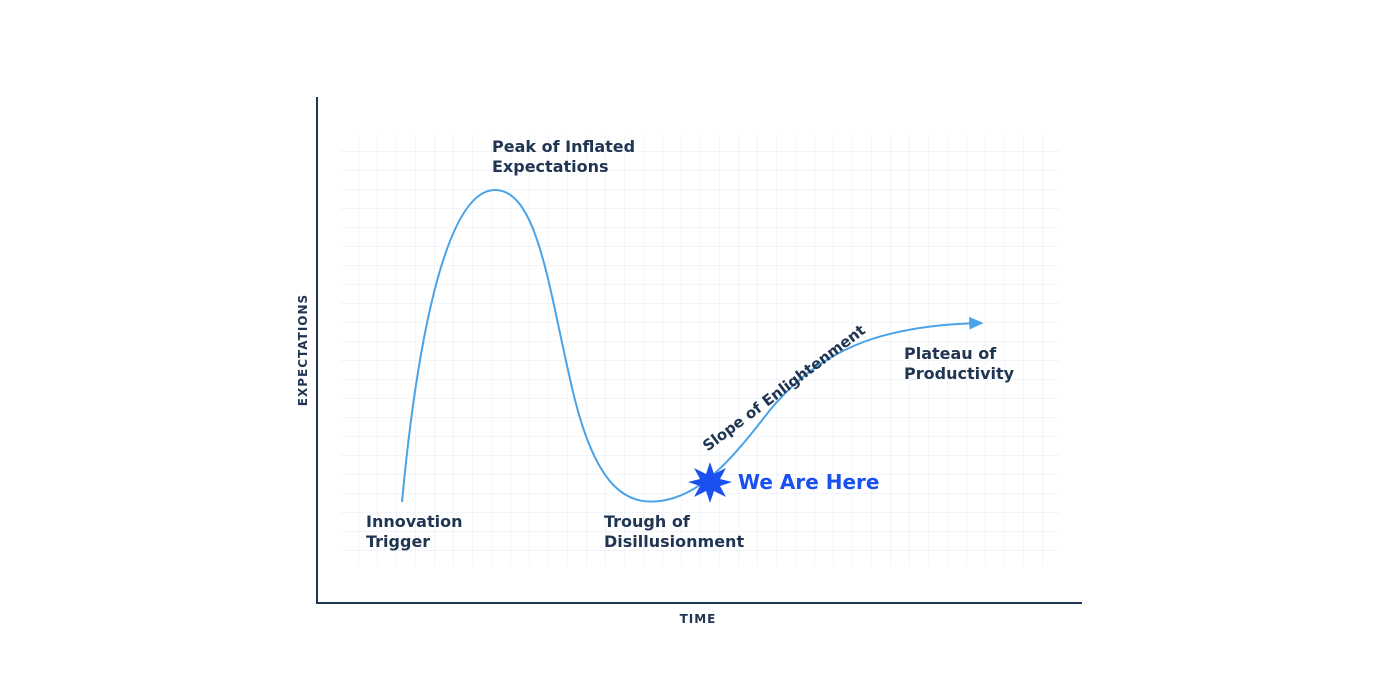 This screenshot has height=700, width=1400. Describe the element at coordinates (563, 146) in the screenshot. I see `phase-label: Peak of Inflated` at that location.